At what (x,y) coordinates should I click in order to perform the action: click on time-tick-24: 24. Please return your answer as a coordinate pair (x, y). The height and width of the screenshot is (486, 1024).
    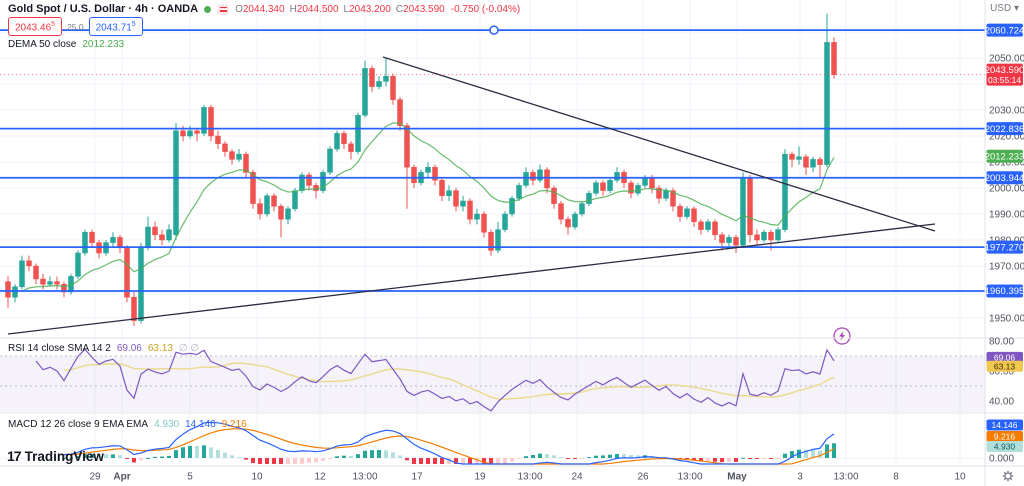
    Looking at the image, I should click on (577, 477).